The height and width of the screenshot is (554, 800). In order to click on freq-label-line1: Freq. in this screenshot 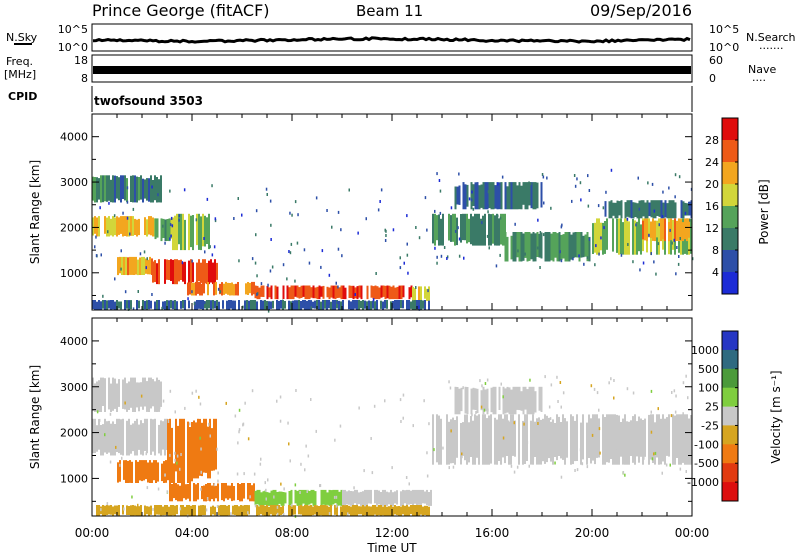, I will do `click(19, 61)`.